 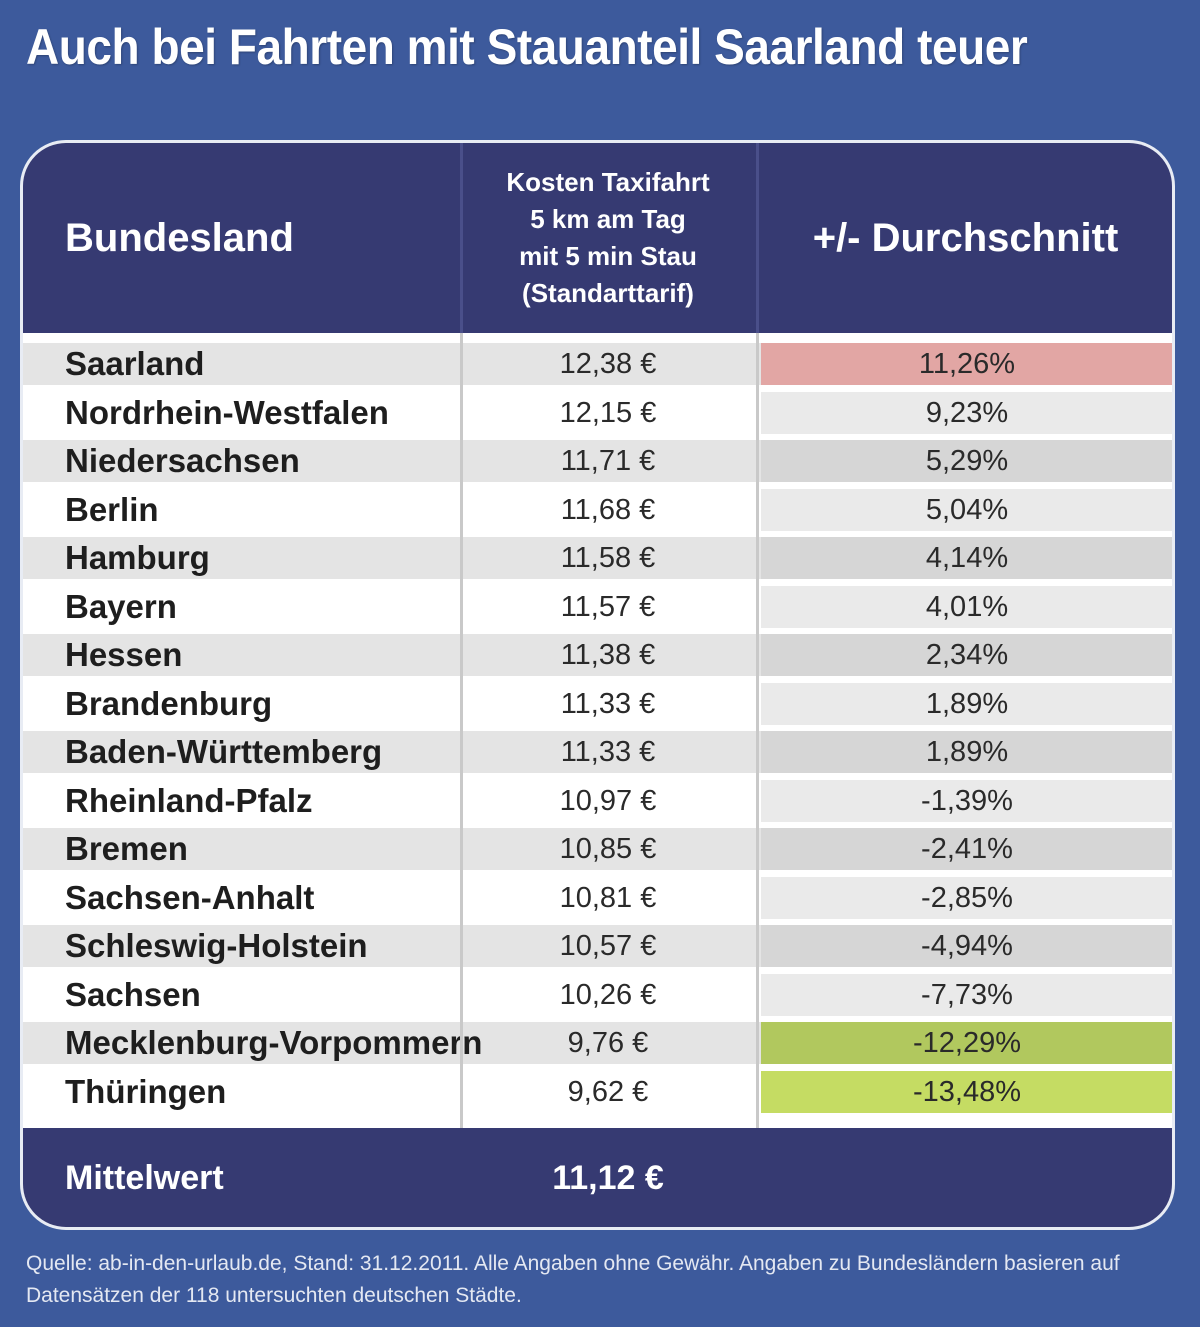 I want to click on cell-durchschnitt: 5,04%, so click(x=967, y=509).